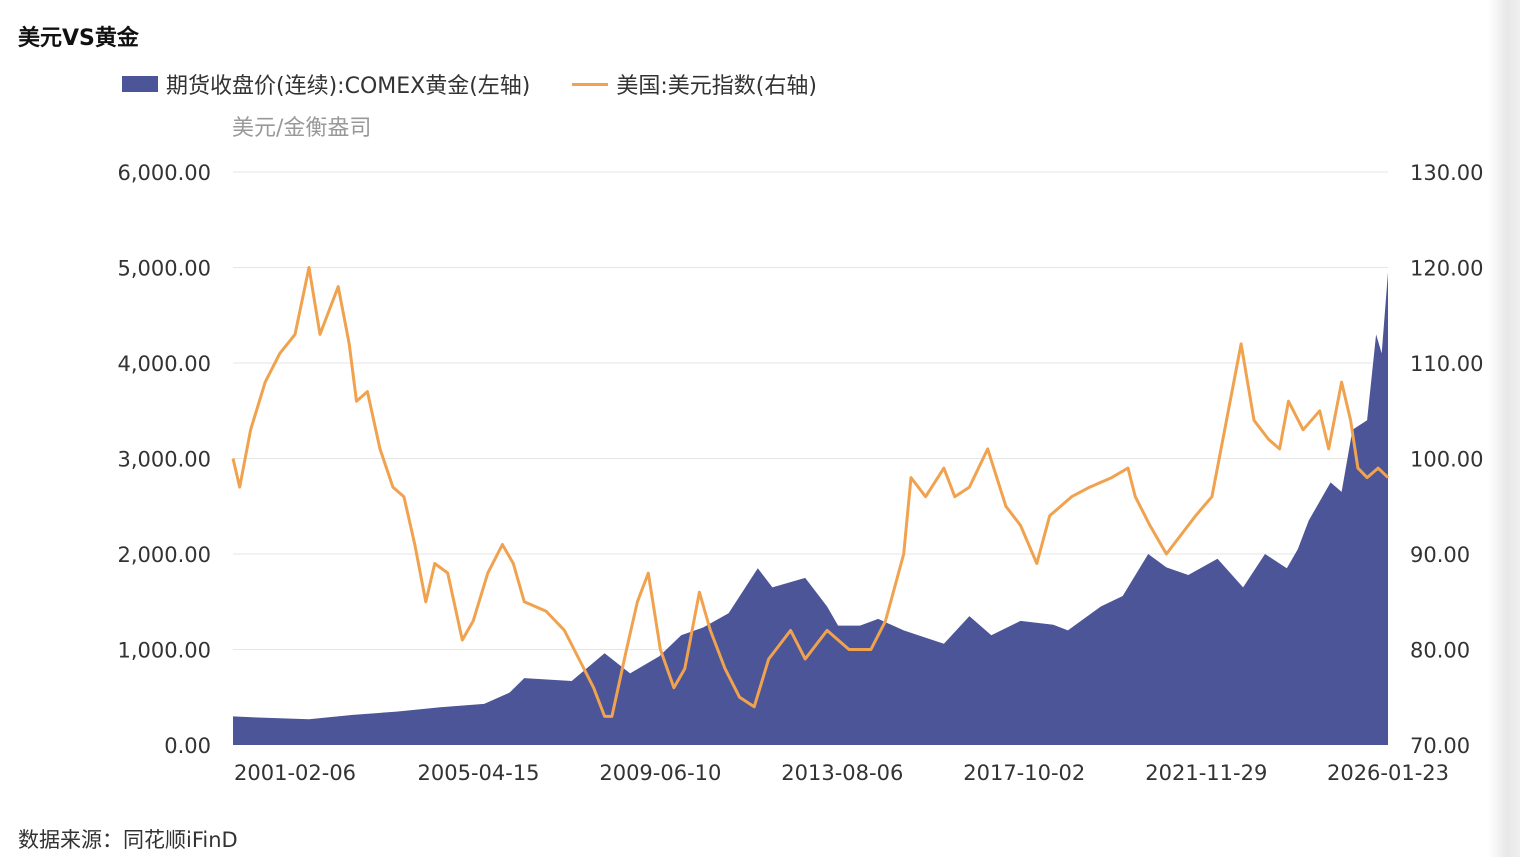  Describe the element at coordinates (164, 269) in the screenshot. I see `left-tick-label: 5,000.00` at that location.